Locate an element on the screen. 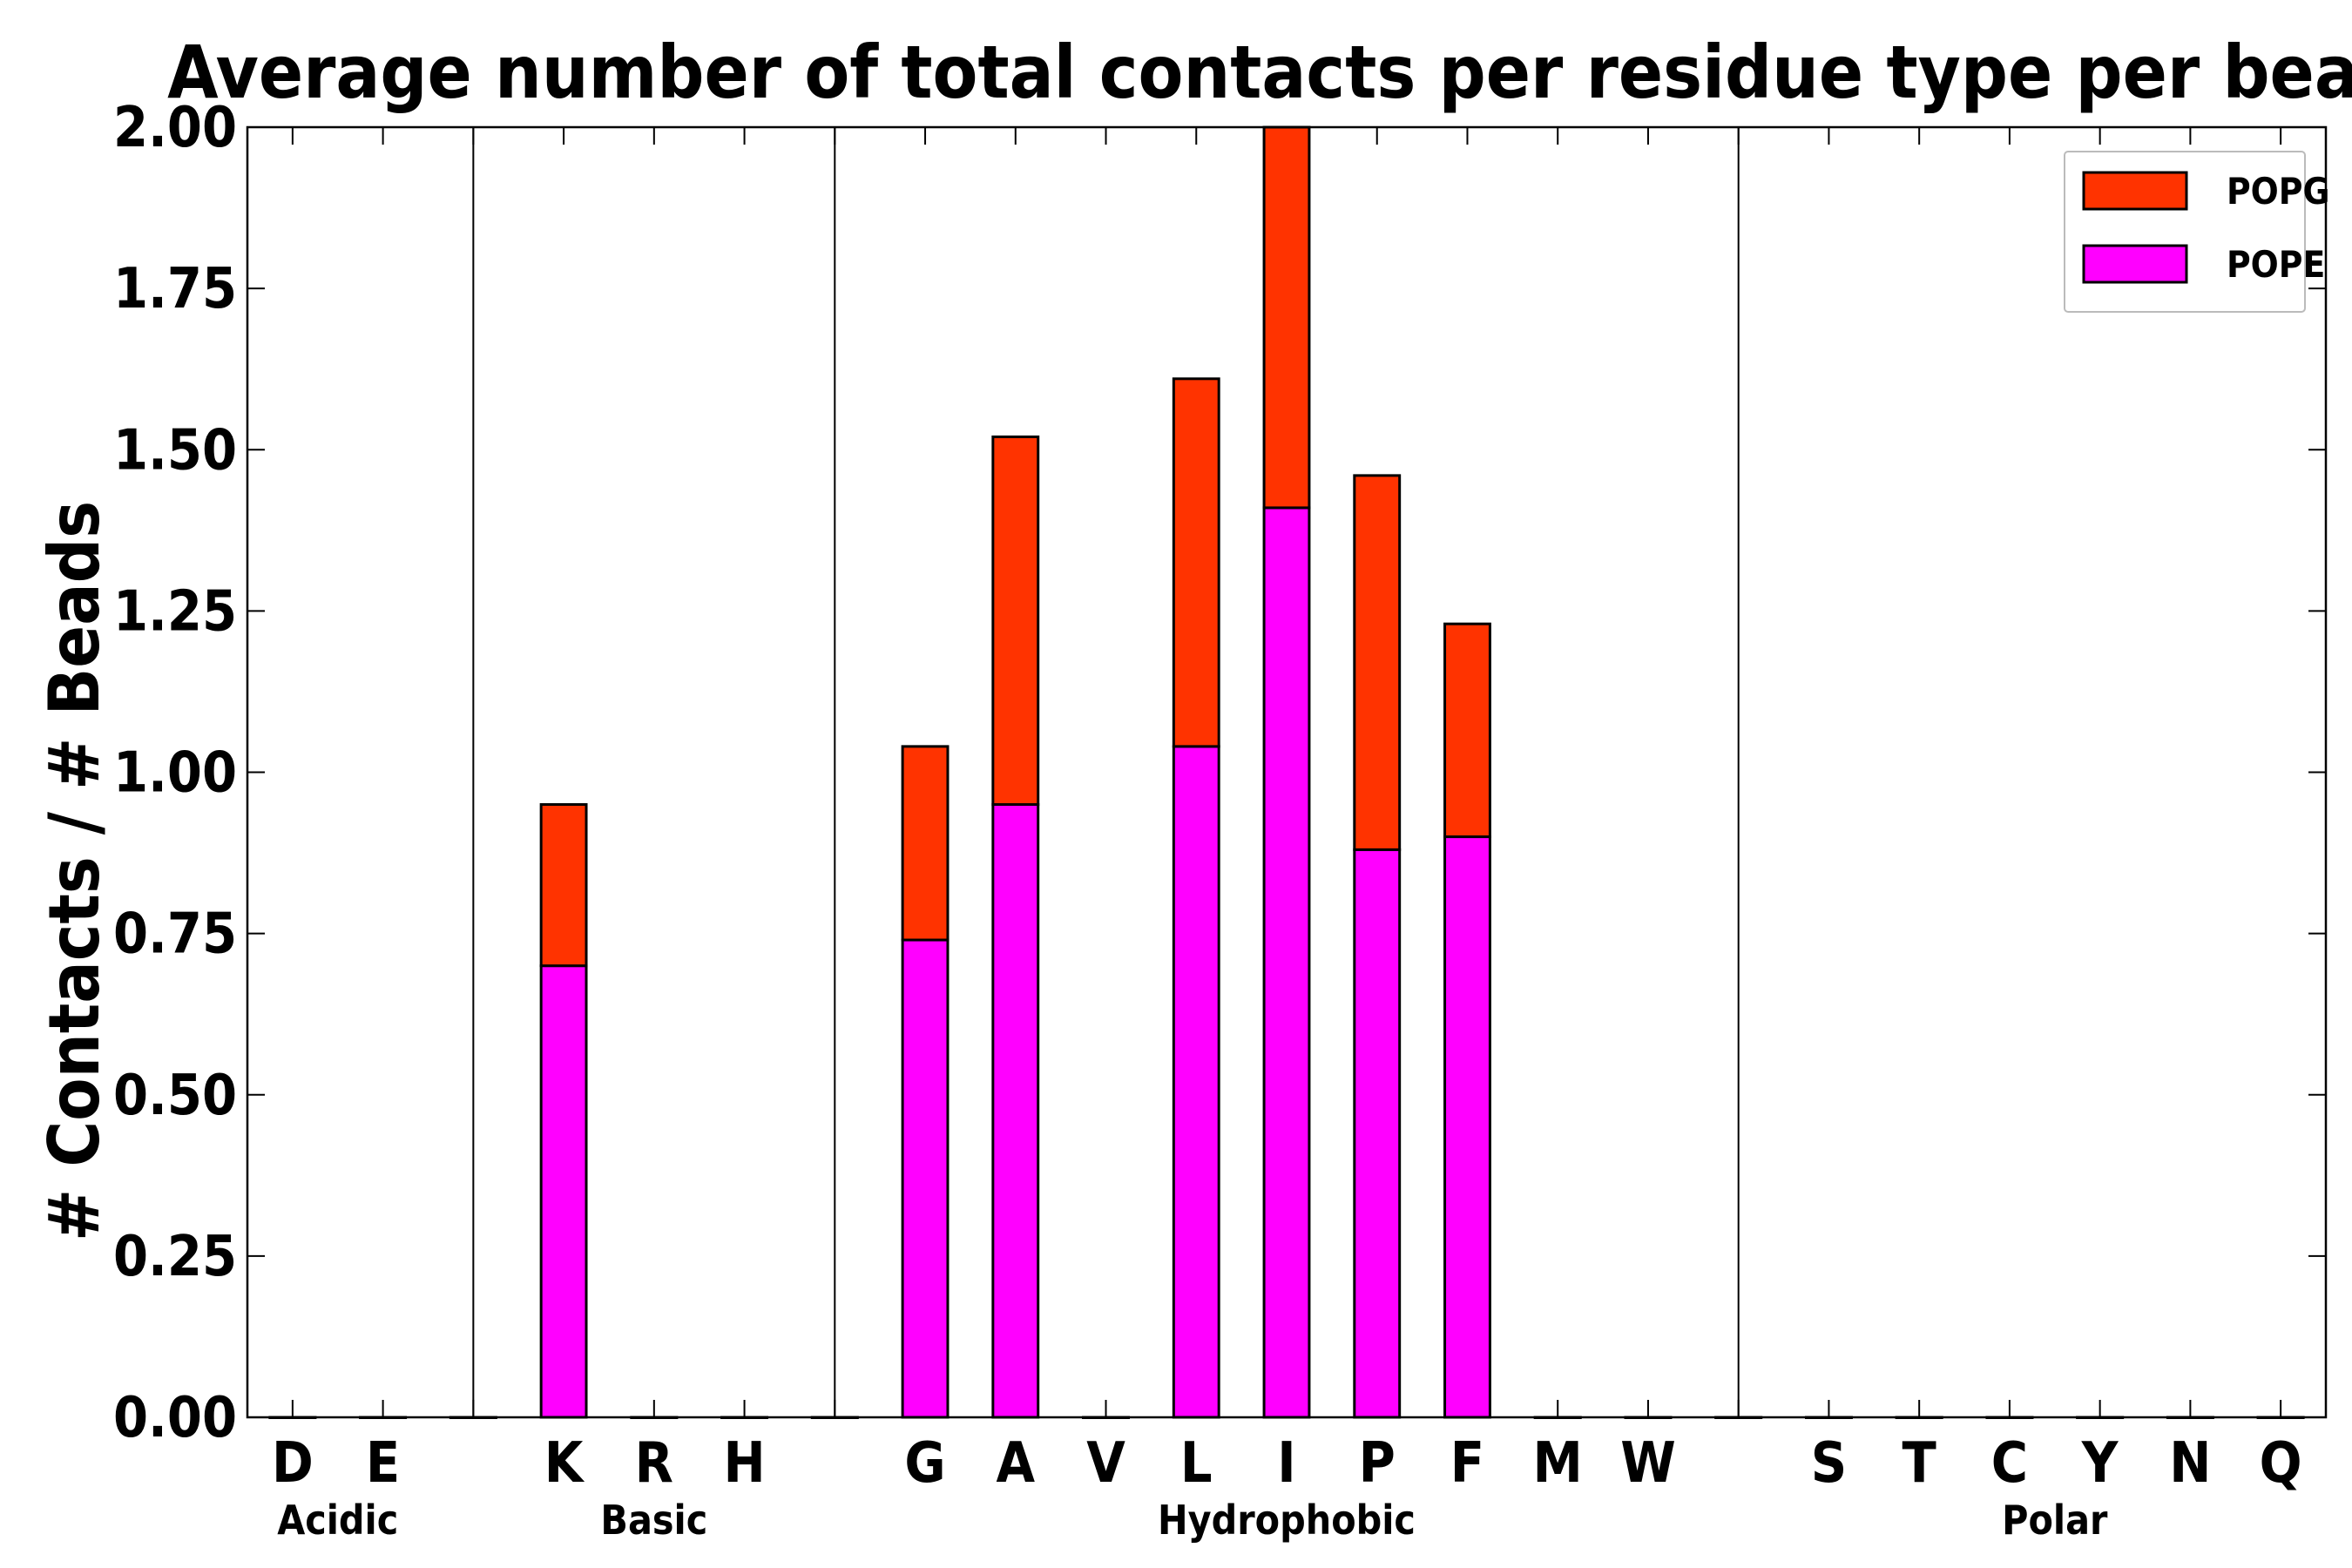  x-tick-label-t: T is located at coordinates (1919, 1463).